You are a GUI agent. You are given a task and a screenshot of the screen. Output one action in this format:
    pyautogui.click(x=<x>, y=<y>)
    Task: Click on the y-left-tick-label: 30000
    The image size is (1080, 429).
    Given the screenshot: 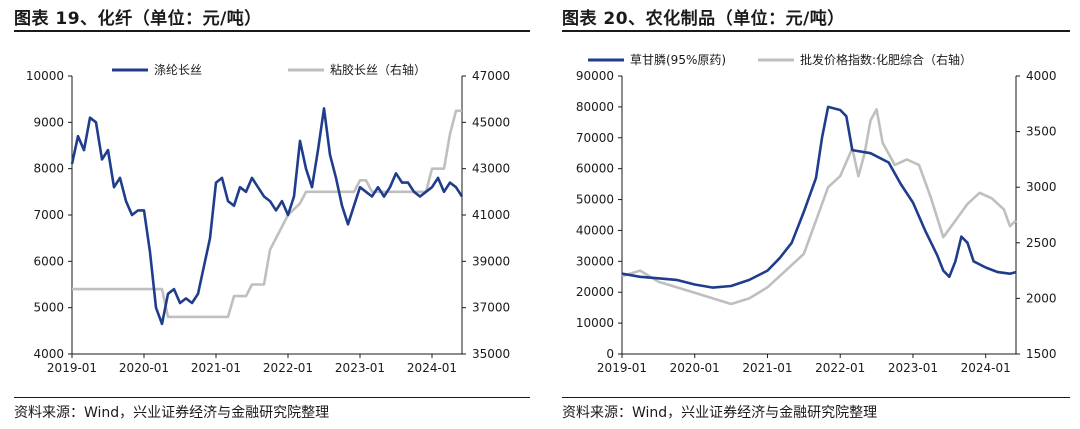 What is the action you would take?
    pyautogui.click(x=595, y=261)
    